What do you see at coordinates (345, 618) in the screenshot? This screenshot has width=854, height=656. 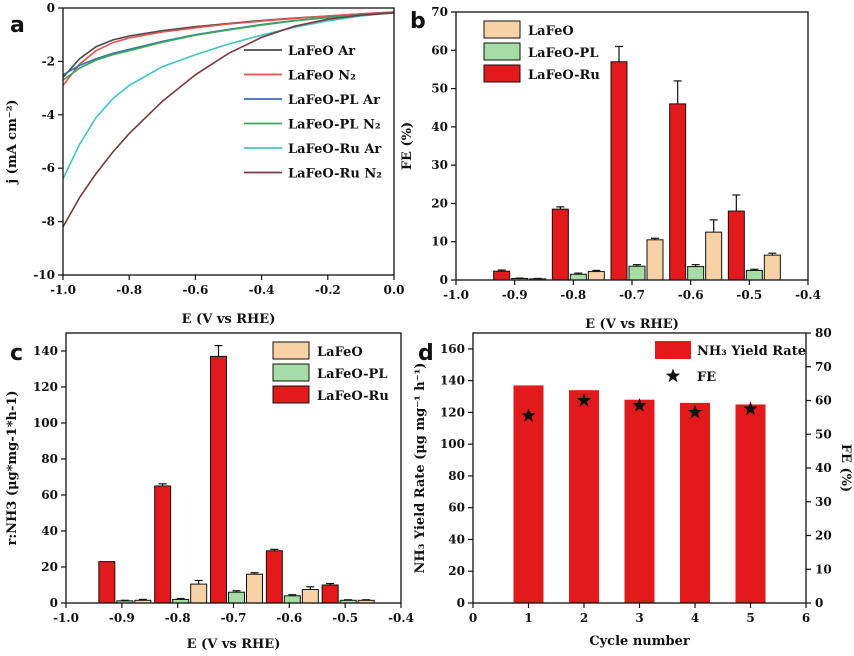 I see `x-tick-label: -0.5` at bounding box center [345, 618].